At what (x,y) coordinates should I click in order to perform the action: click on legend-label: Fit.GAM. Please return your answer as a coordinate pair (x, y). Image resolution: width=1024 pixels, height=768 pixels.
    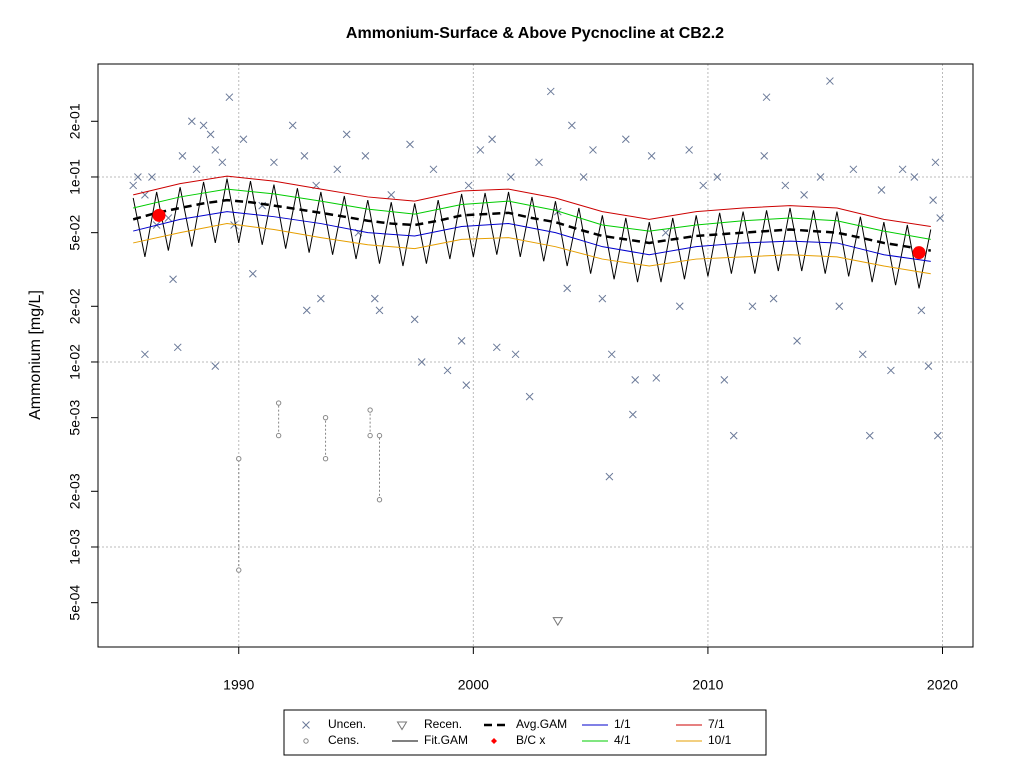
    Looking at the image, I should click on (446, 740).